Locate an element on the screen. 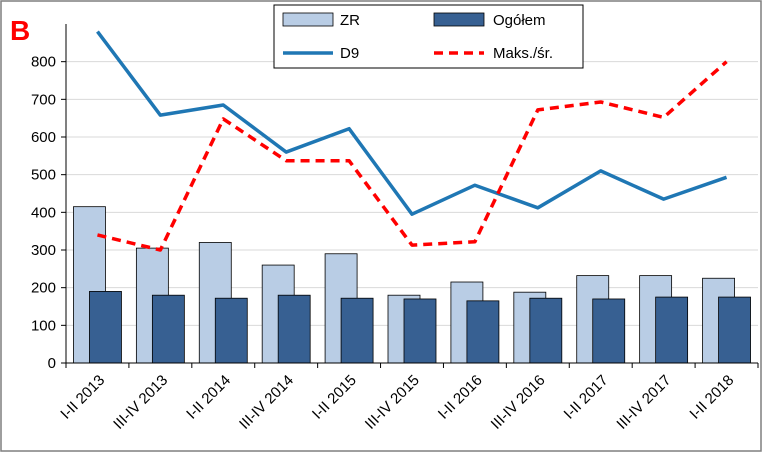 The image size is (762, 452). y-tick-label: 700 is located at coordinates (43, 99).